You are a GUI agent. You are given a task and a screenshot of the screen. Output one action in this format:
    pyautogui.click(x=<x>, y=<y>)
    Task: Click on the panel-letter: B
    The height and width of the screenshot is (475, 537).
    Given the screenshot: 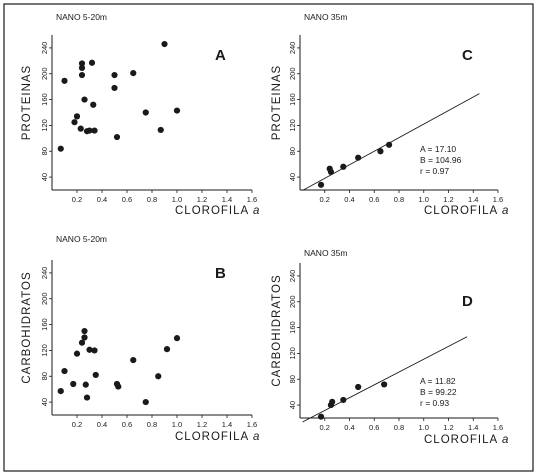 What is the action you would take?
    pyautogui.click(x=220, y=273)
    